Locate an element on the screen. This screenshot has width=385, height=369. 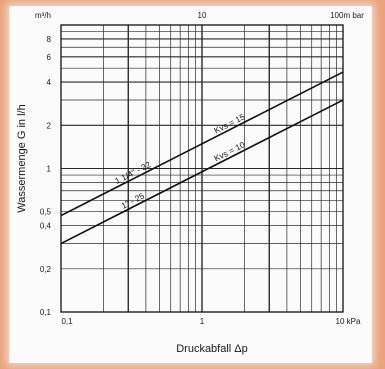
x-axis-label: Druckabfall Δp is located at coordinates (212, 349).